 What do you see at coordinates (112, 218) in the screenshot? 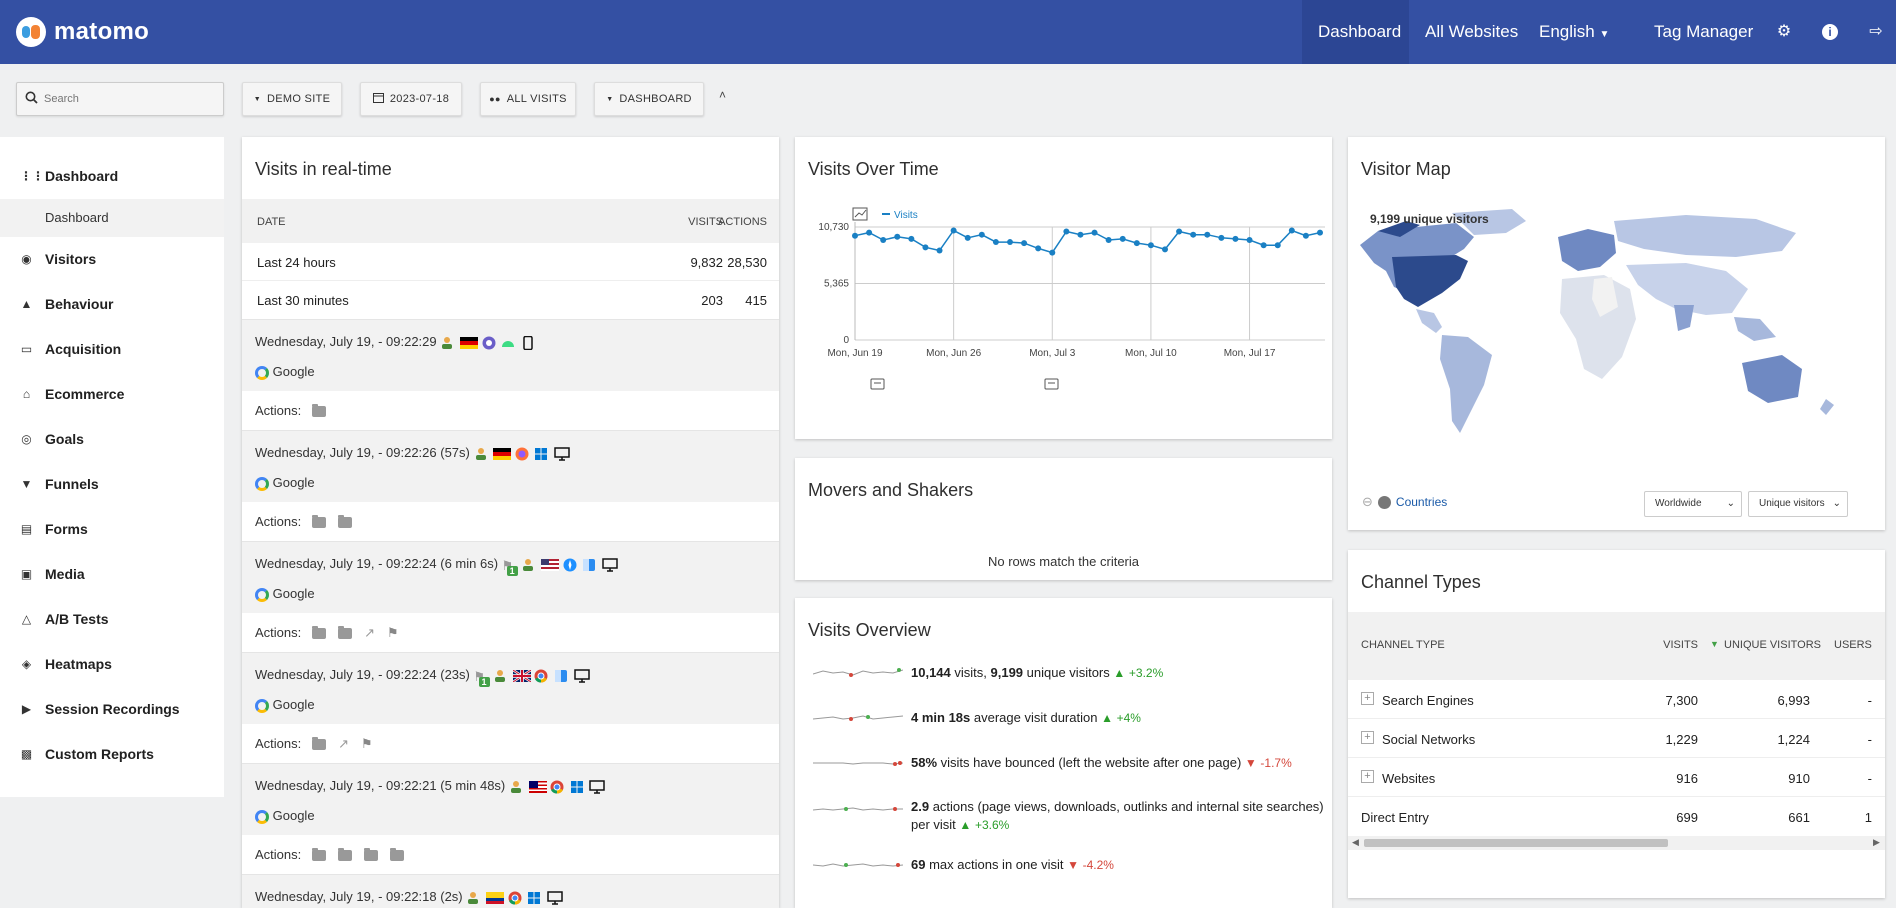
I see `sidebar-subitem-dashboard: Dashboard` at bounding box center [112, 218].